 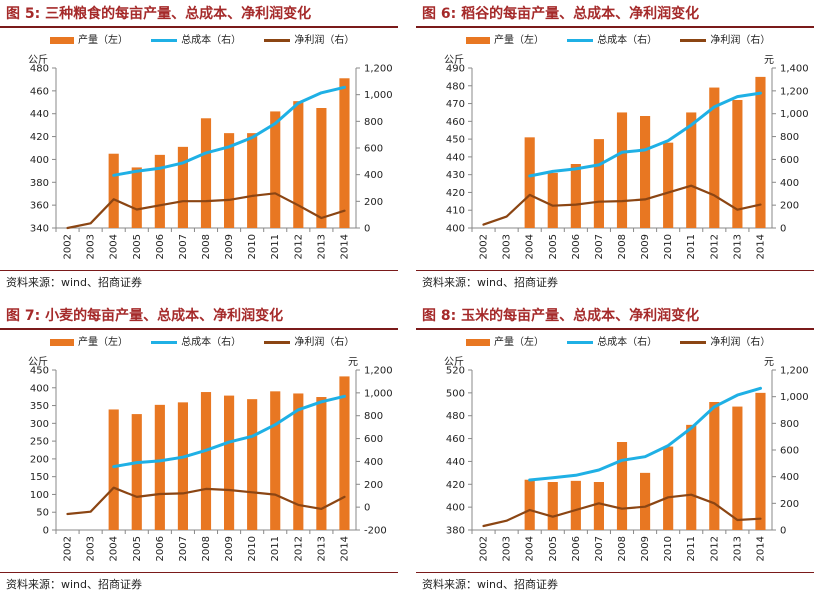 I want to click on x-tick-label: 2010, so click(x=668, y=548).